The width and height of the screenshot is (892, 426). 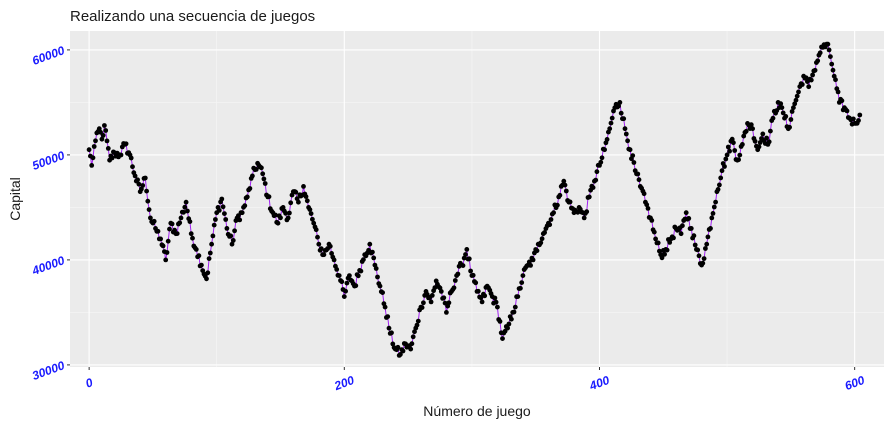 I want to click on y-axis-title: Capital, so click(x=15, y=199).